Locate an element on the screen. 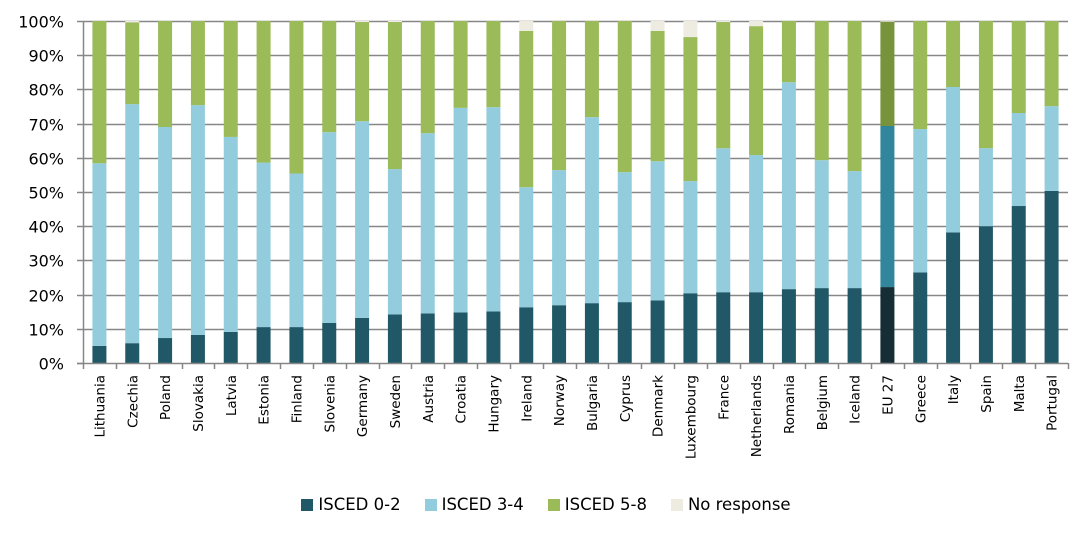  legend-label: No response is located at coordinates (739, 504).